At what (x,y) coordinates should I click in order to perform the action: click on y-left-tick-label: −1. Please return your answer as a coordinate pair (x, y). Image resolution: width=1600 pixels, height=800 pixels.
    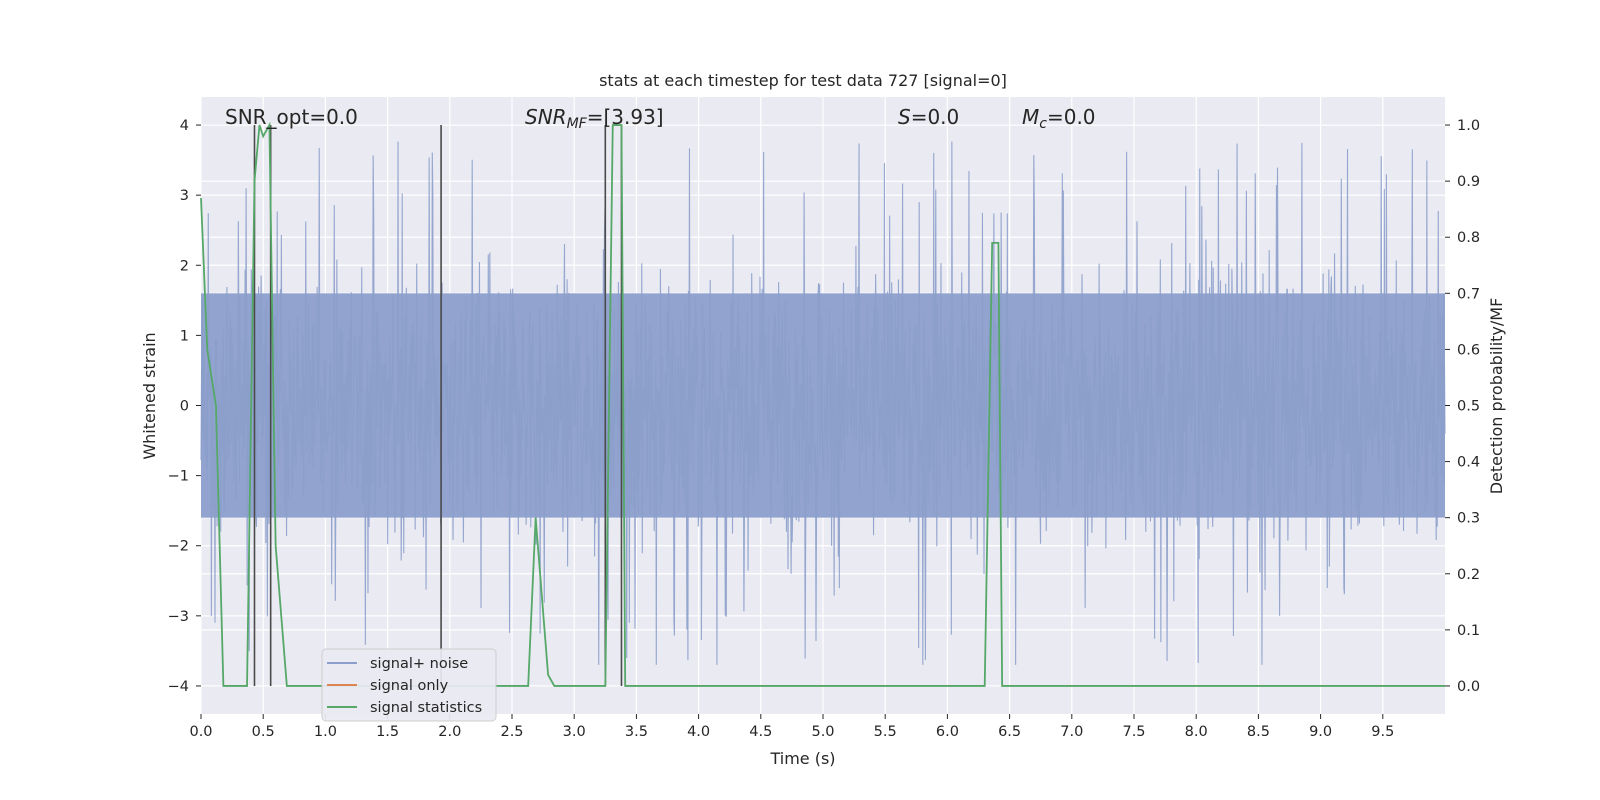
    Looking at the image, I should click on (178, 477).